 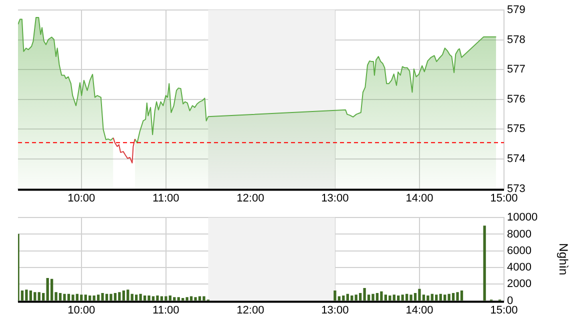 I want to click on y-axis-title: Nghìn, so click(x=563, y=259).